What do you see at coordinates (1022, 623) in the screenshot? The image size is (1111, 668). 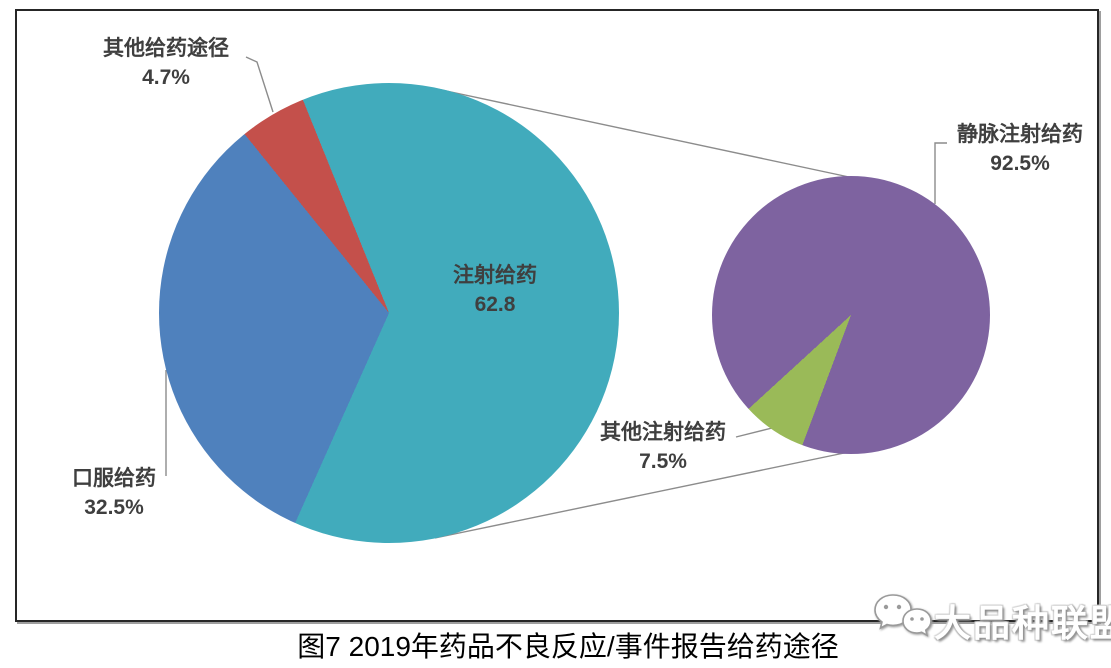 I see `watermark-text: 大品种联盟` at bounding box center [1022, 623].